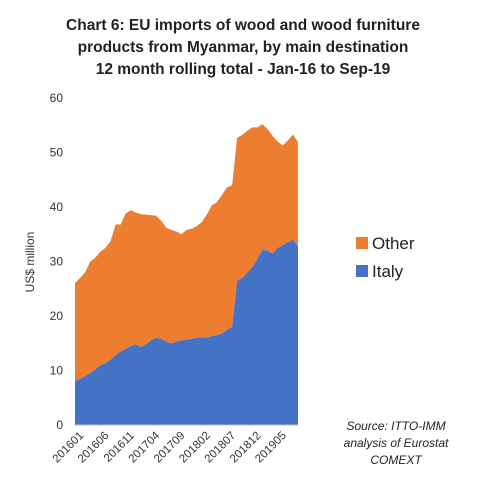 This screenshot has height=499, width=486. Describe the element at coordinates (59, 425) in the screenshot. I see `y-tick-label: 0` at that location.